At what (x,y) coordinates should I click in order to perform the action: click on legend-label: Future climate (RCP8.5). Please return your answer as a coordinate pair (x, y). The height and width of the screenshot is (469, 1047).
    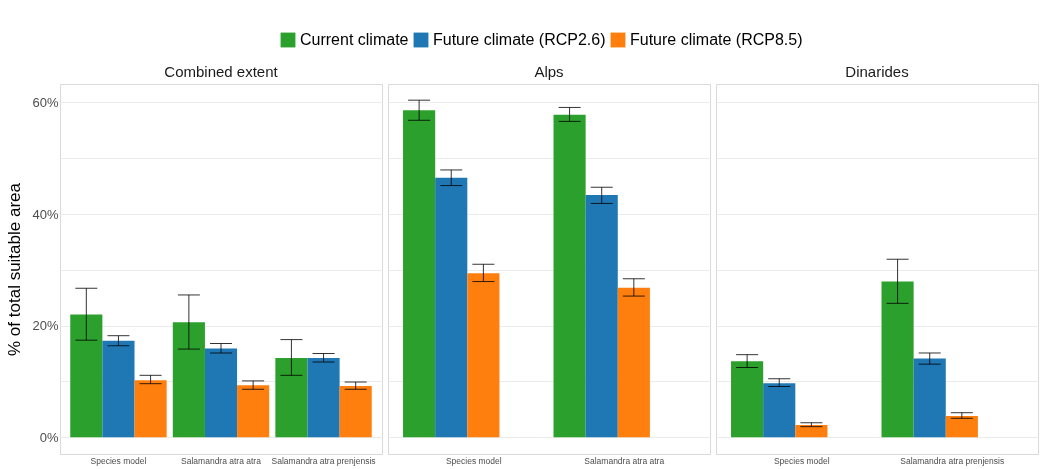
    Looking at the image, I should click on (716, 39).